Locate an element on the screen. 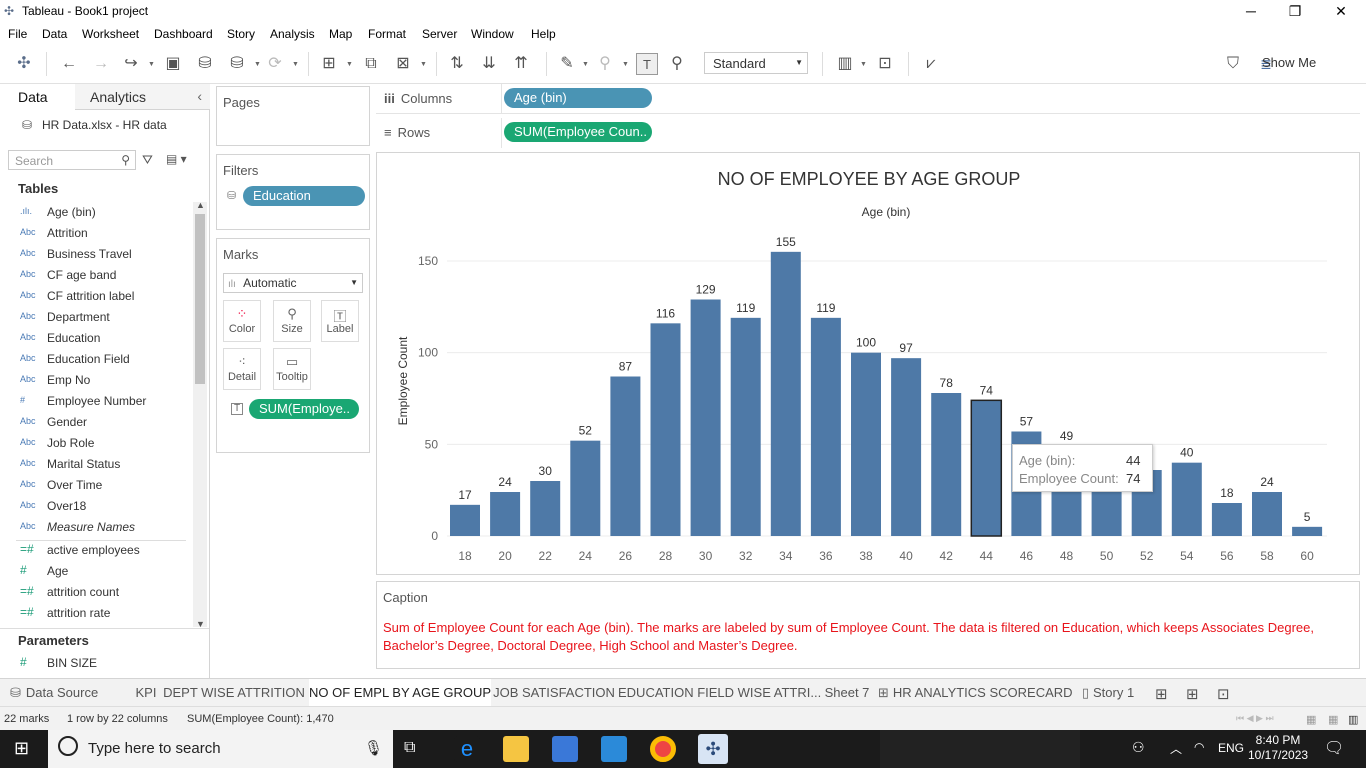  undo-icon: ← is located at coordinates (69, 63).